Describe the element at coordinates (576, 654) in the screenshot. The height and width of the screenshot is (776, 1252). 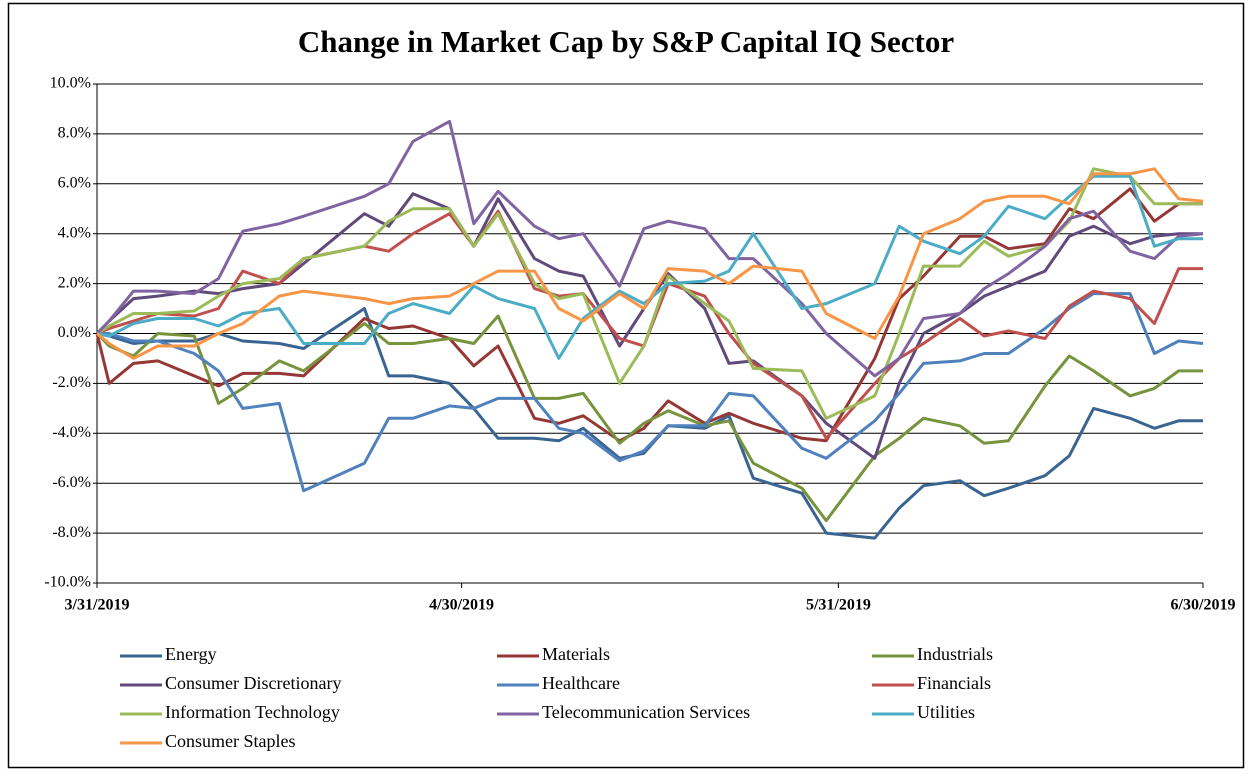
I see `legend-label: Materials` at that location.